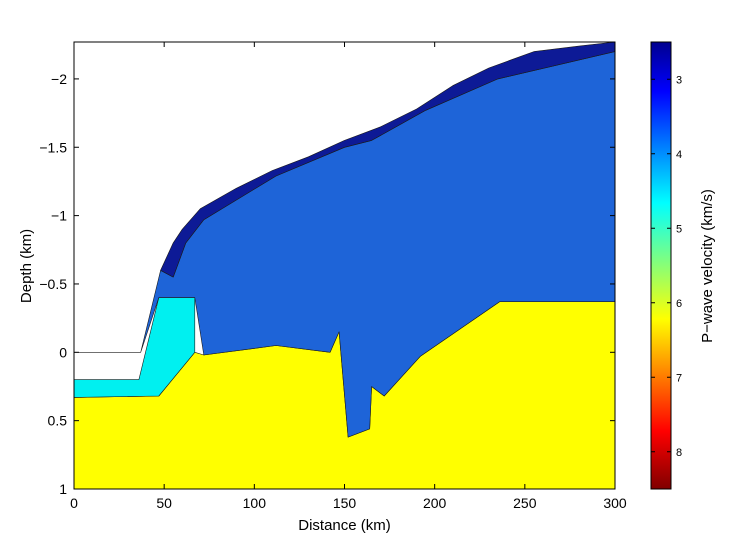 Image resolution: width=745 pixels, height=559 pixels. Describe the element at coordinates (707, 266) in the screenshot. I see `colorbar-label: P−wave velocity (km/s)` at that location.